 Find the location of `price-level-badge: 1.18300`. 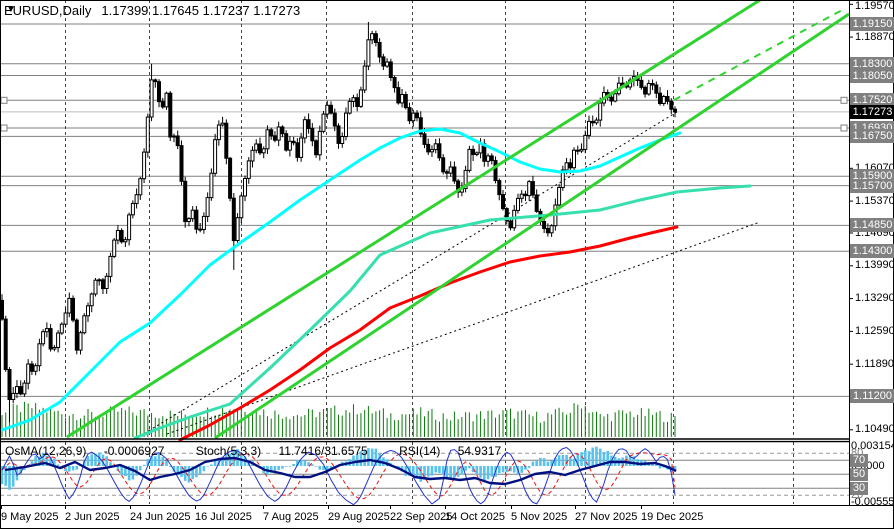

price-level-badge: 1.18300 is located at coordinates (872, 63).